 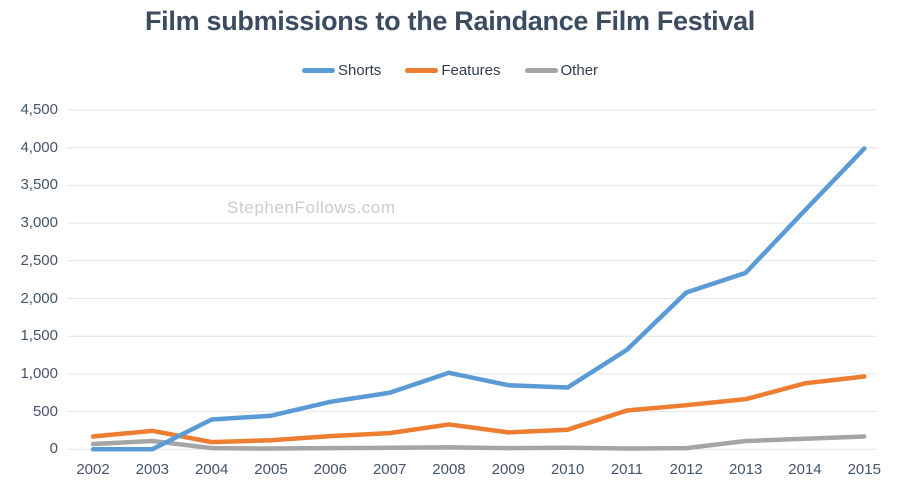 I want to click on x-tick-label: 2009, so click(x=508, y=469).